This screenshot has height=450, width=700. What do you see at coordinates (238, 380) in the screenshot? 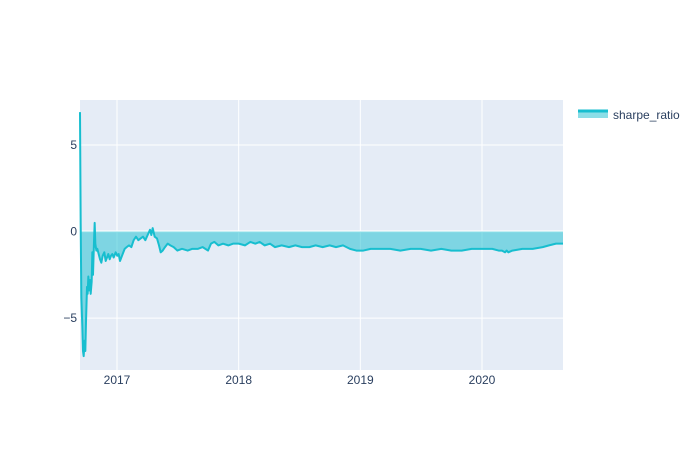
I see `x-tick-label: 2018` at bounding box center [238, 380].